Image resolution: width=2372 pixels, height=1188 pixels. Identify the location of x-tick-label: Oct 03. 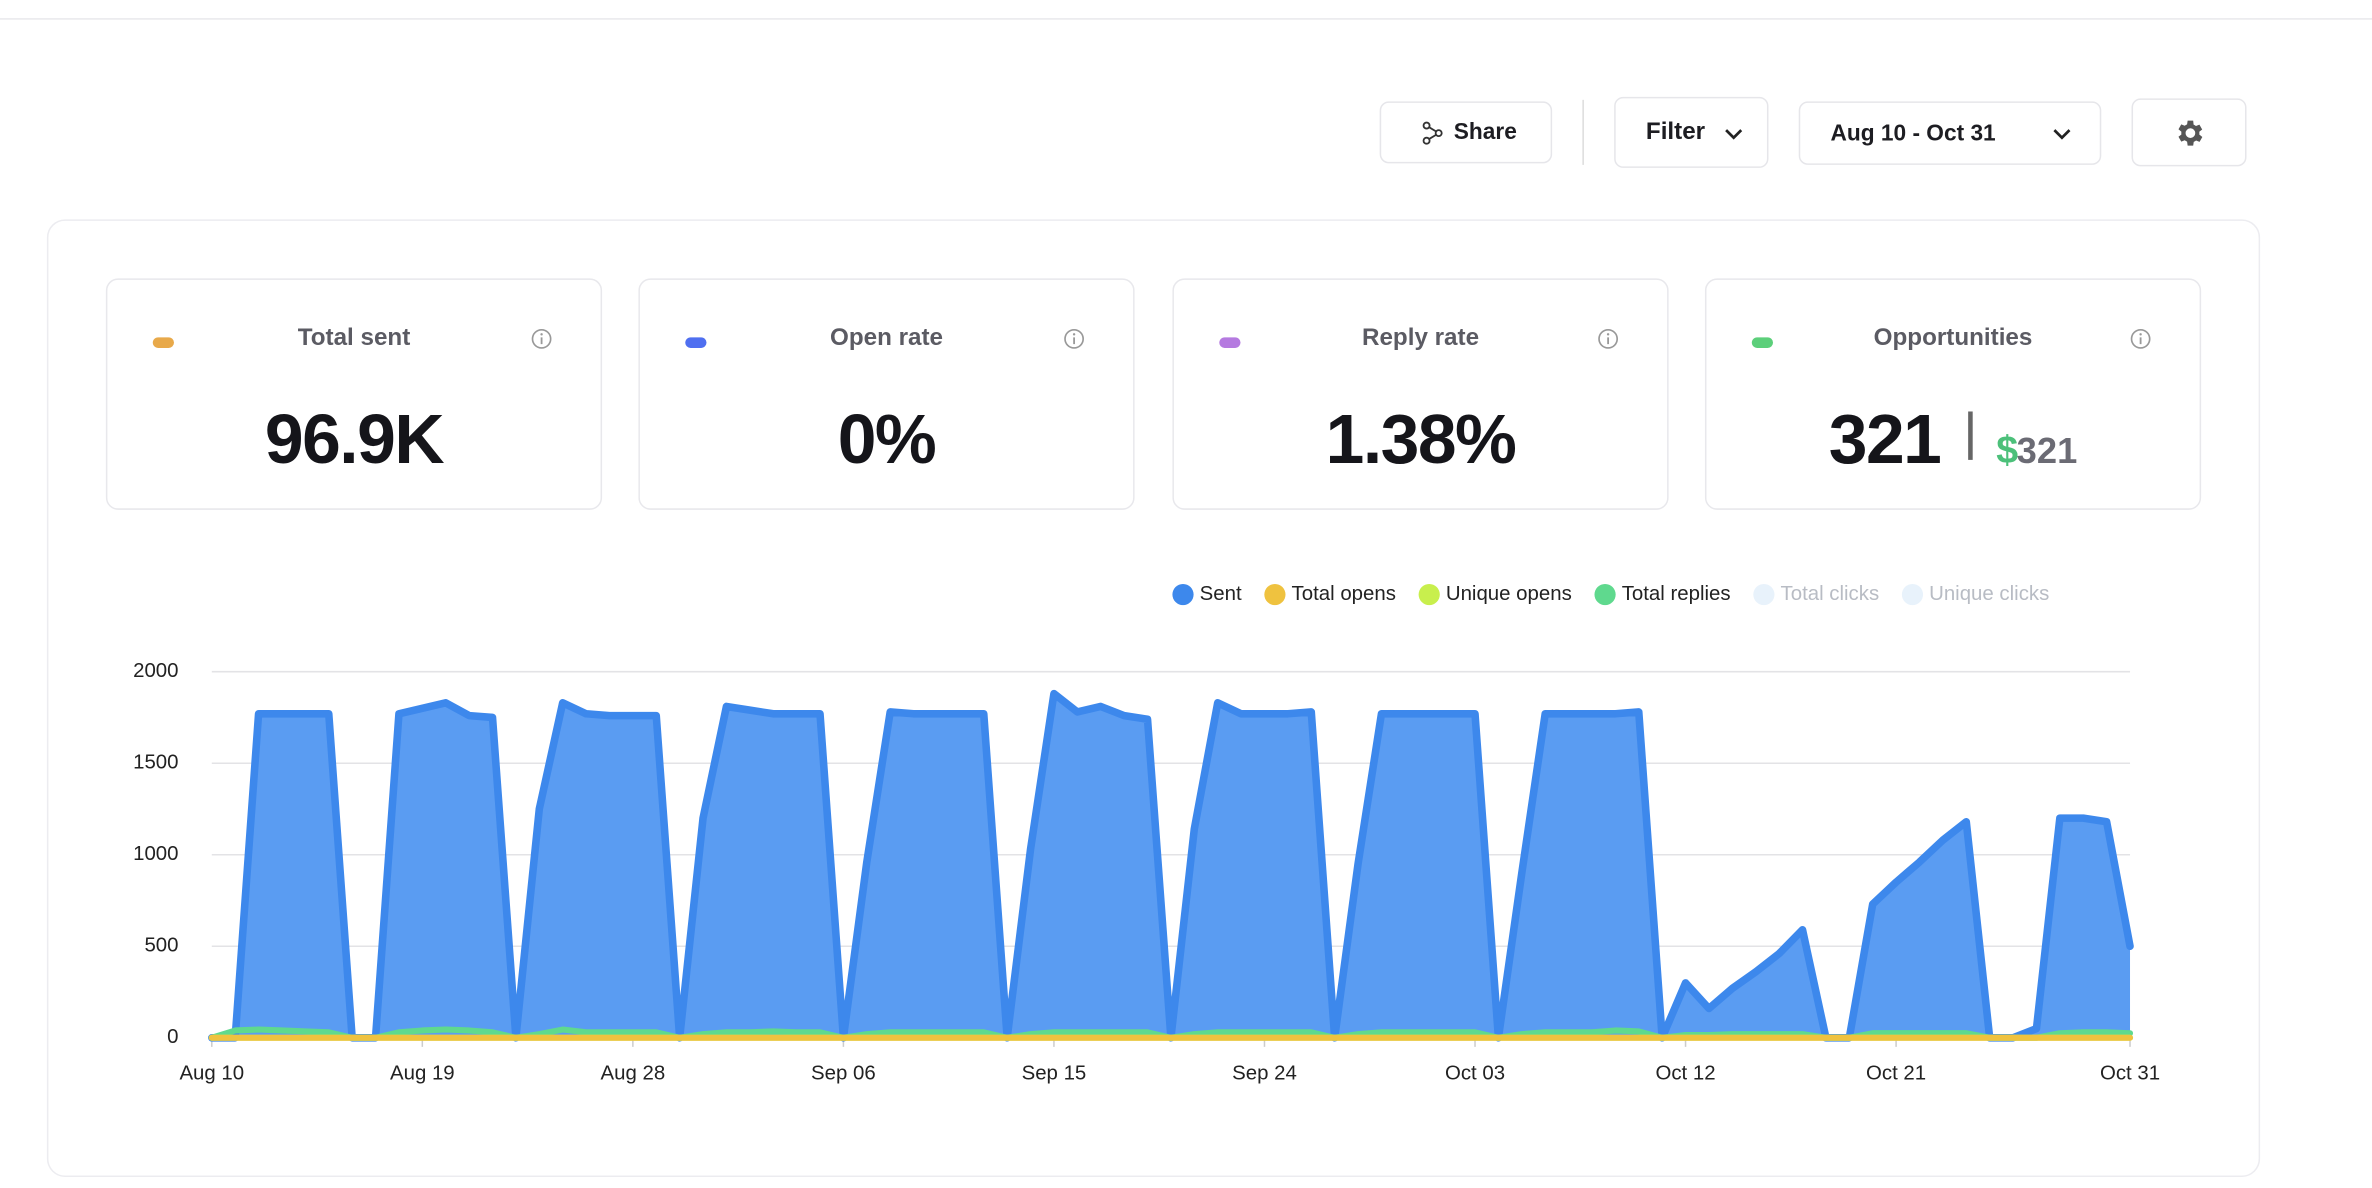
(1475, 1073).